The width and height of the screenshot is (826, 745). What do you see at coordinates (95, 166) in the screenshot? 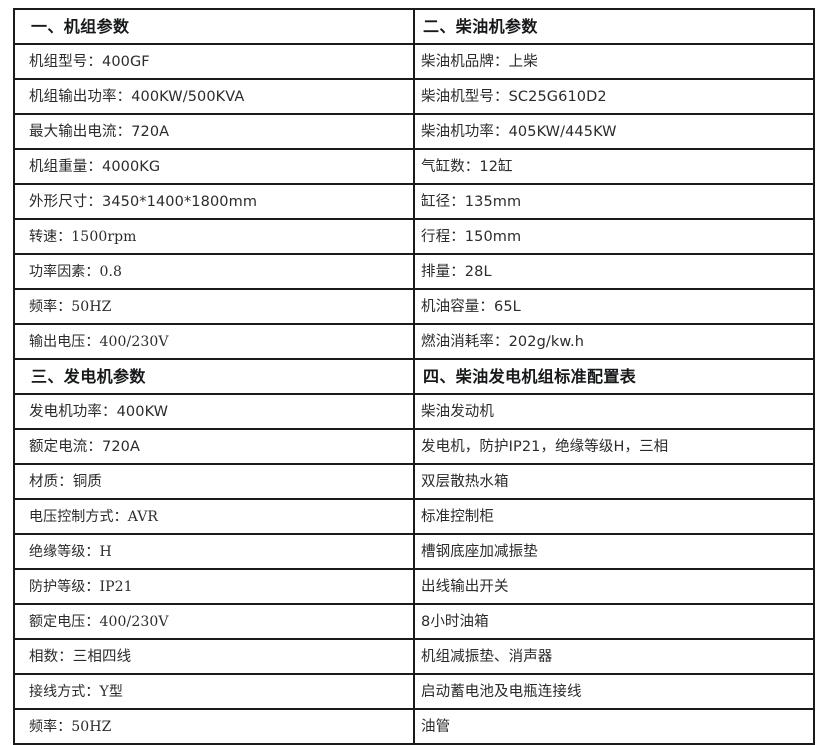
I see `spec-unit-weight: 机组重量：4000KG` at bounding box center [95, 166].